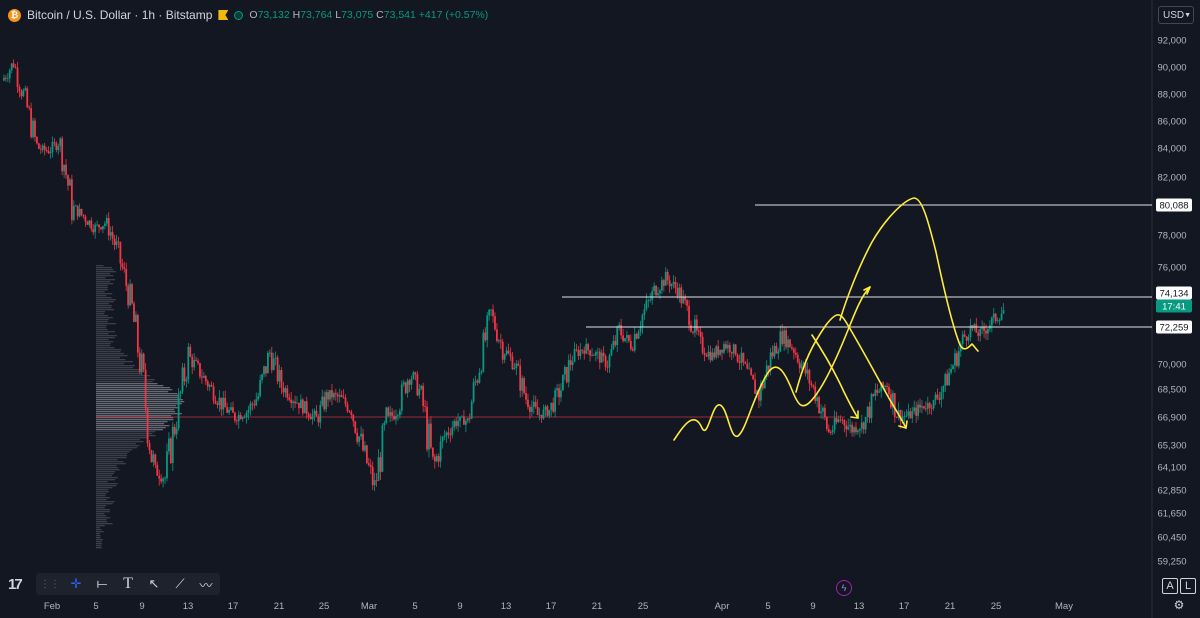  What do you see at coordinates (1170, 586) in the screenshot?
I see `auto-scale-button: A` at bounding box center [1170, 586].